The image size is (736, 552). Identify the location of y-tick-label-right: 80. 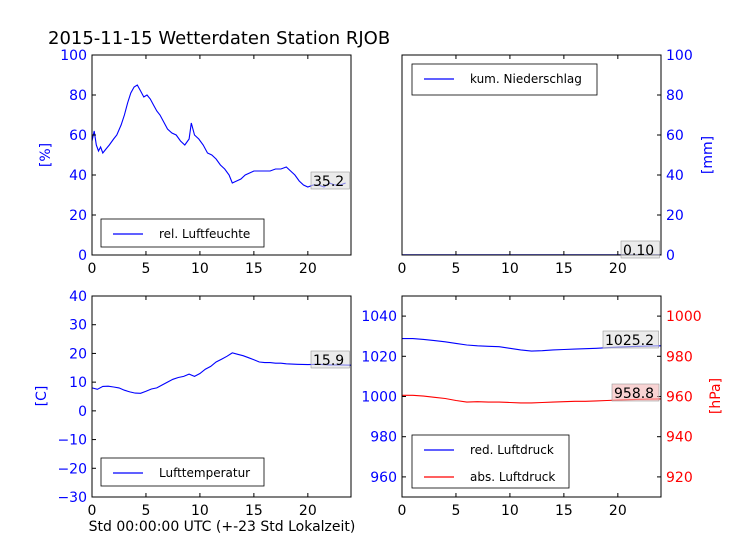
(675, 96).